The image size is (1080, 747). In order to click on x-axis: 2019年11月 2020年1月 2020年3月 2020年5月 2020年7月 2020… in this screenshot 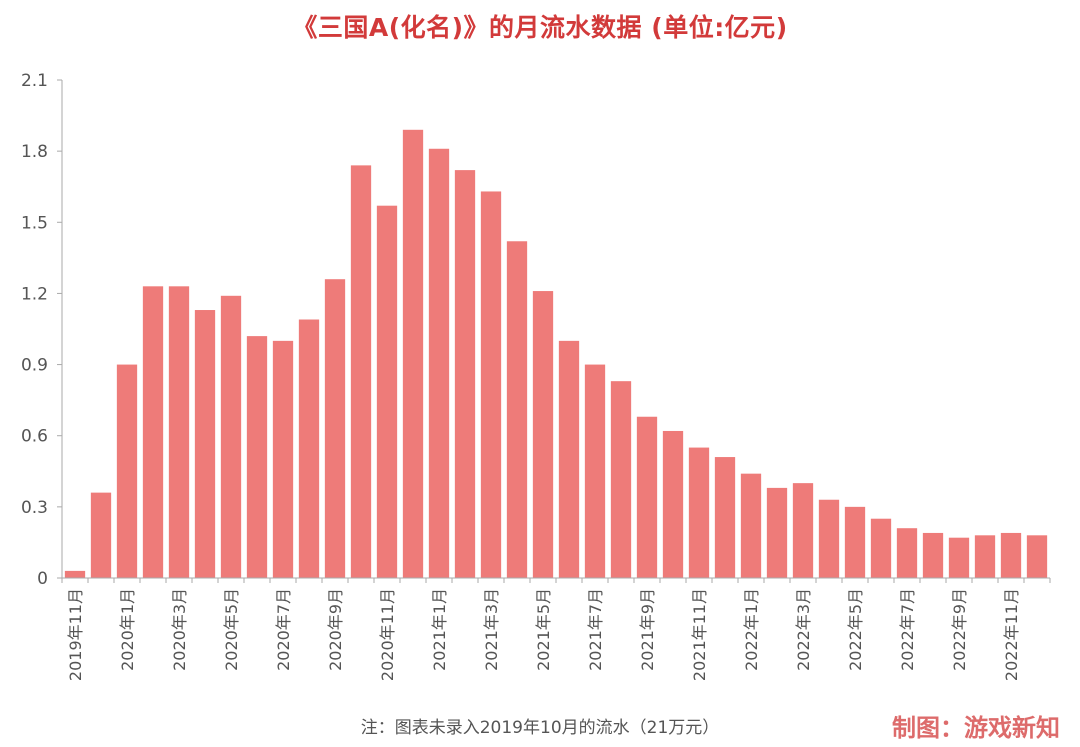, I will do `click(556, 629)`.